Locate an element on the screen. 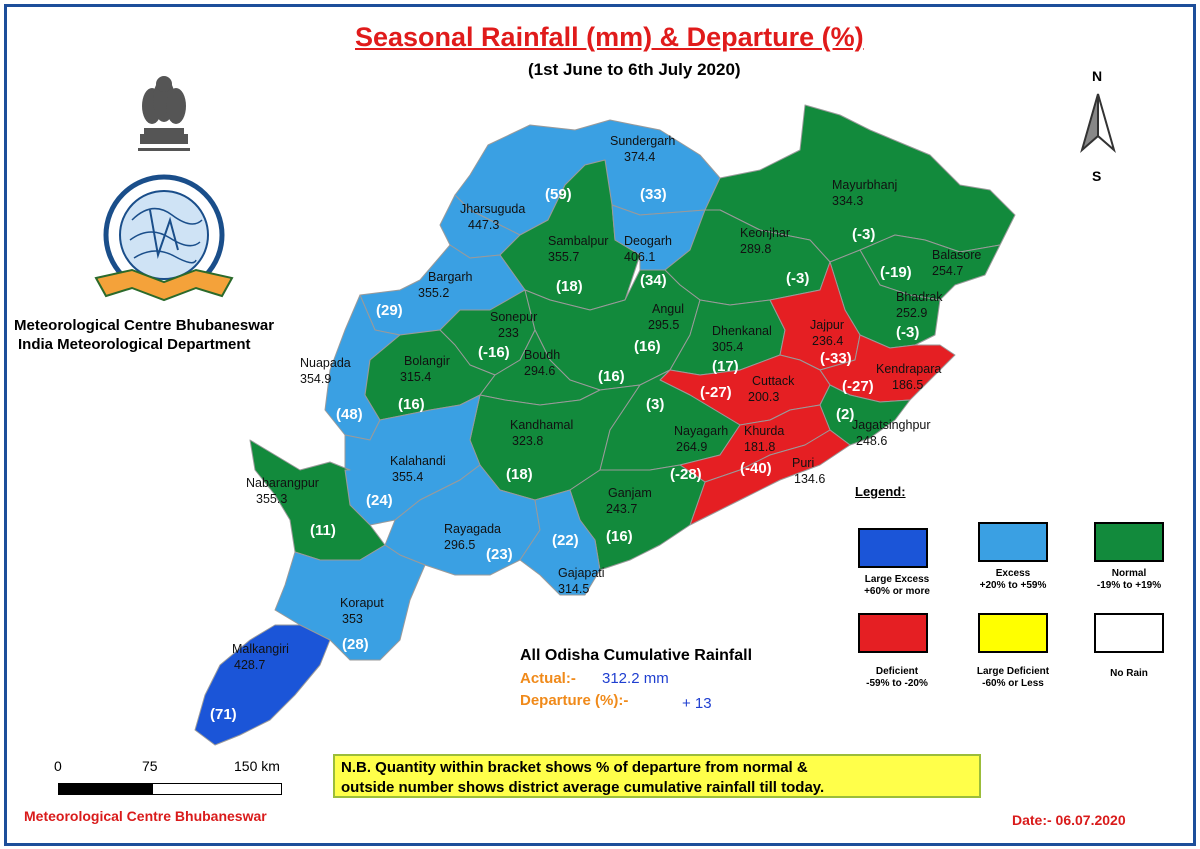  district-departure-bhadrak: (-3) is located at coordinates (908, 332).